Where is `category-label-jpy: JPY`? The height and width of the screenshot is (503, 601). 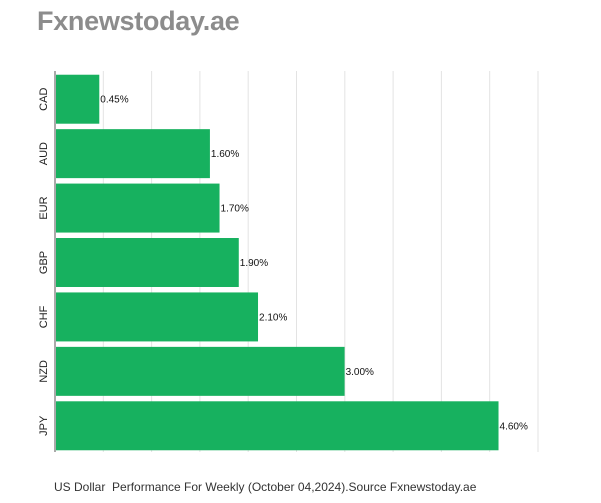 category-label-jpy: JPY is located at coordinates (44, 425).